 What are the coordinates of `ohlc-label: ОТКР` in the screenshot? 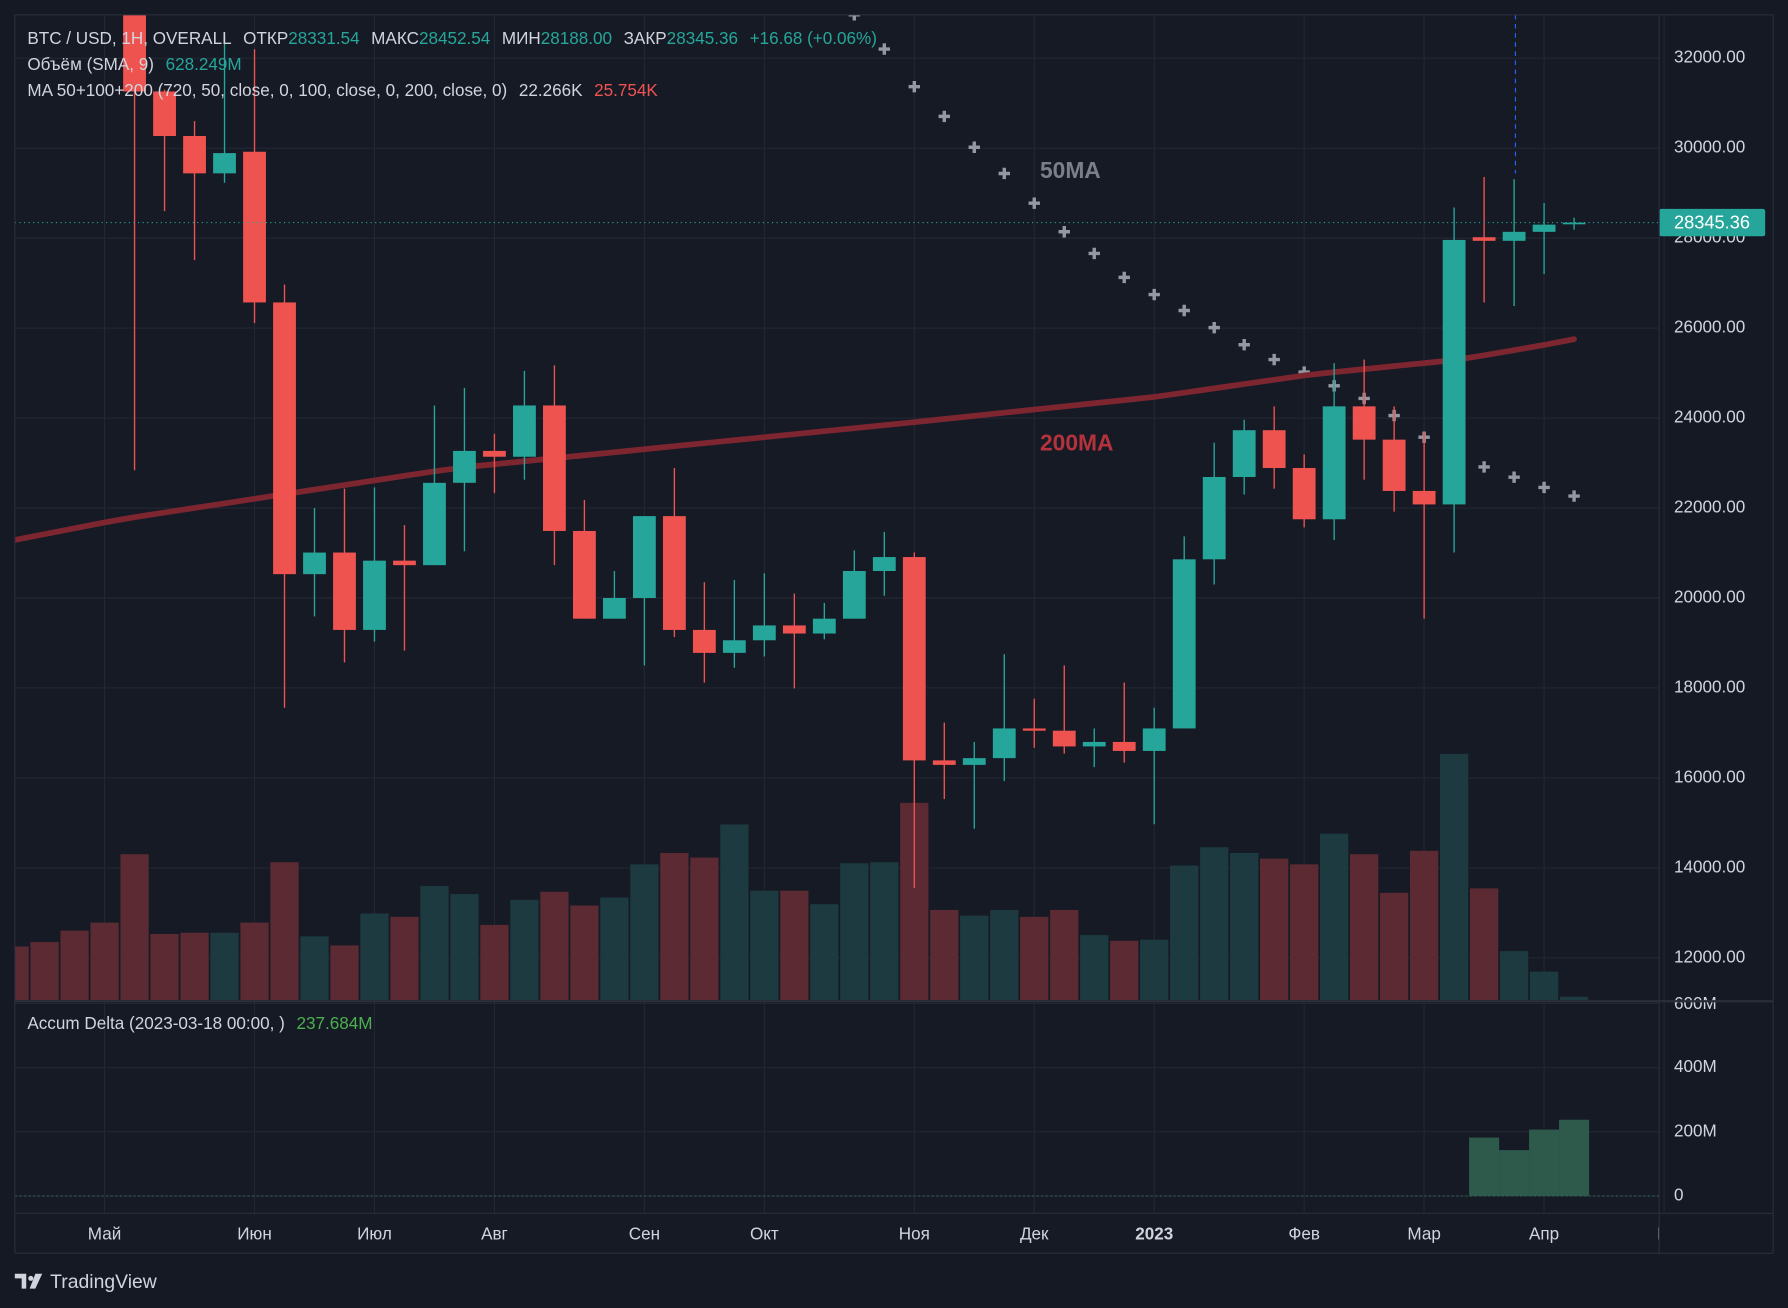 It's located at (265, 37).